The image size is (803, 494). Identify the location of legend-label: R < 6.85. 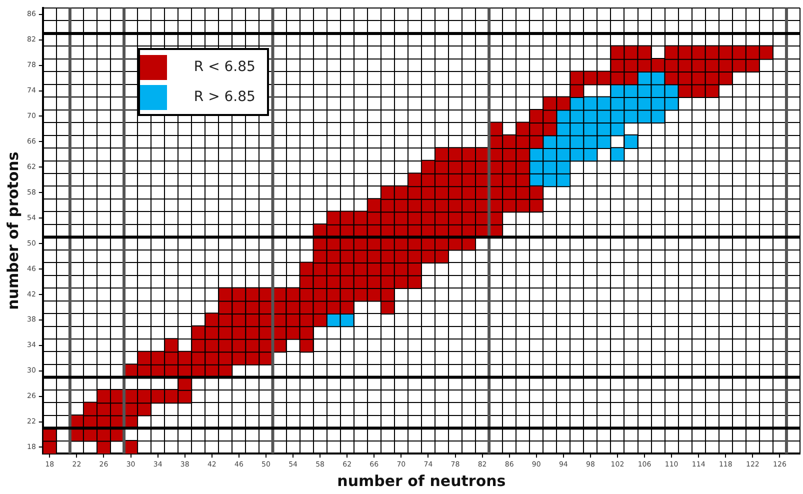
(225, 67).